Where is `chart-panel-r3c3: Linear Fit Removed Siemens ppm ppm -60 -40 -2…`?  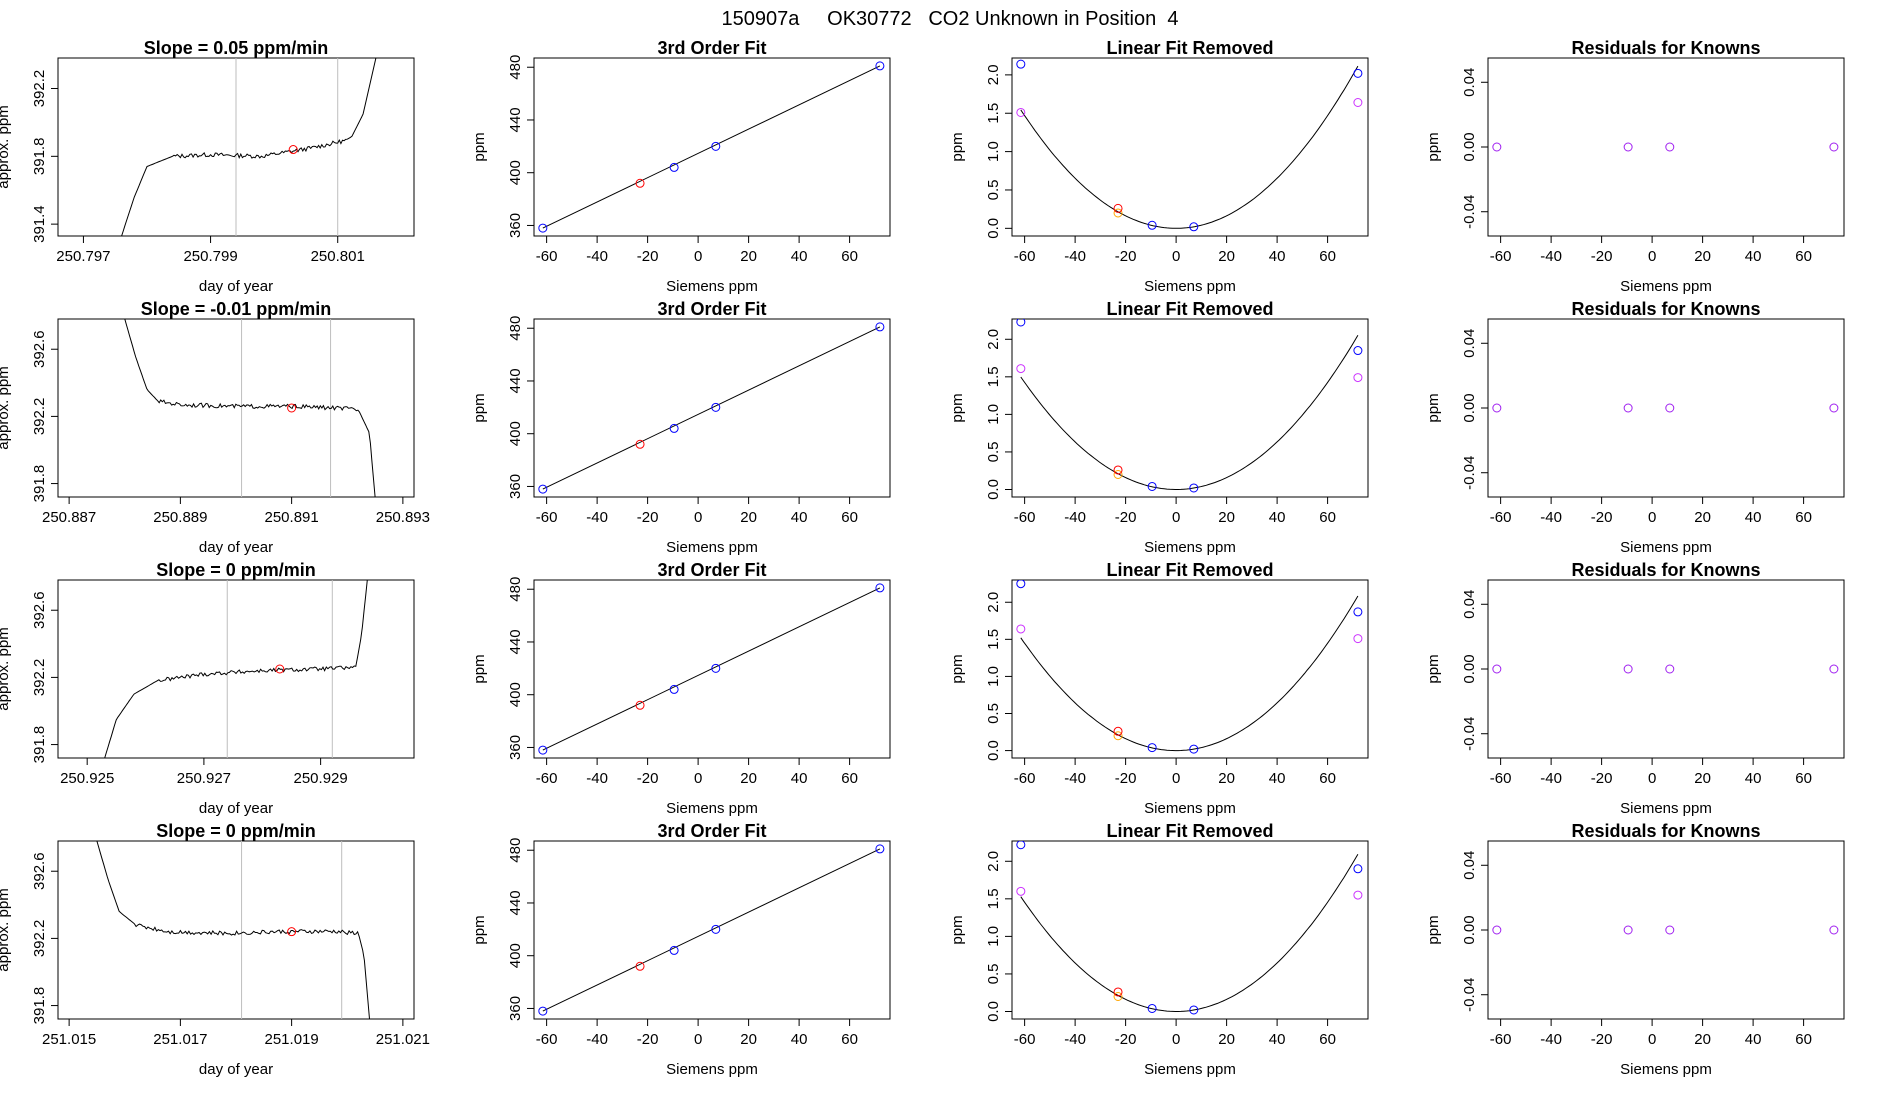 chart-panel-r3c3: Linear Fit Removed Siemens ppm ppm -60 -40 -2… is located at coordinates (1159, 688).